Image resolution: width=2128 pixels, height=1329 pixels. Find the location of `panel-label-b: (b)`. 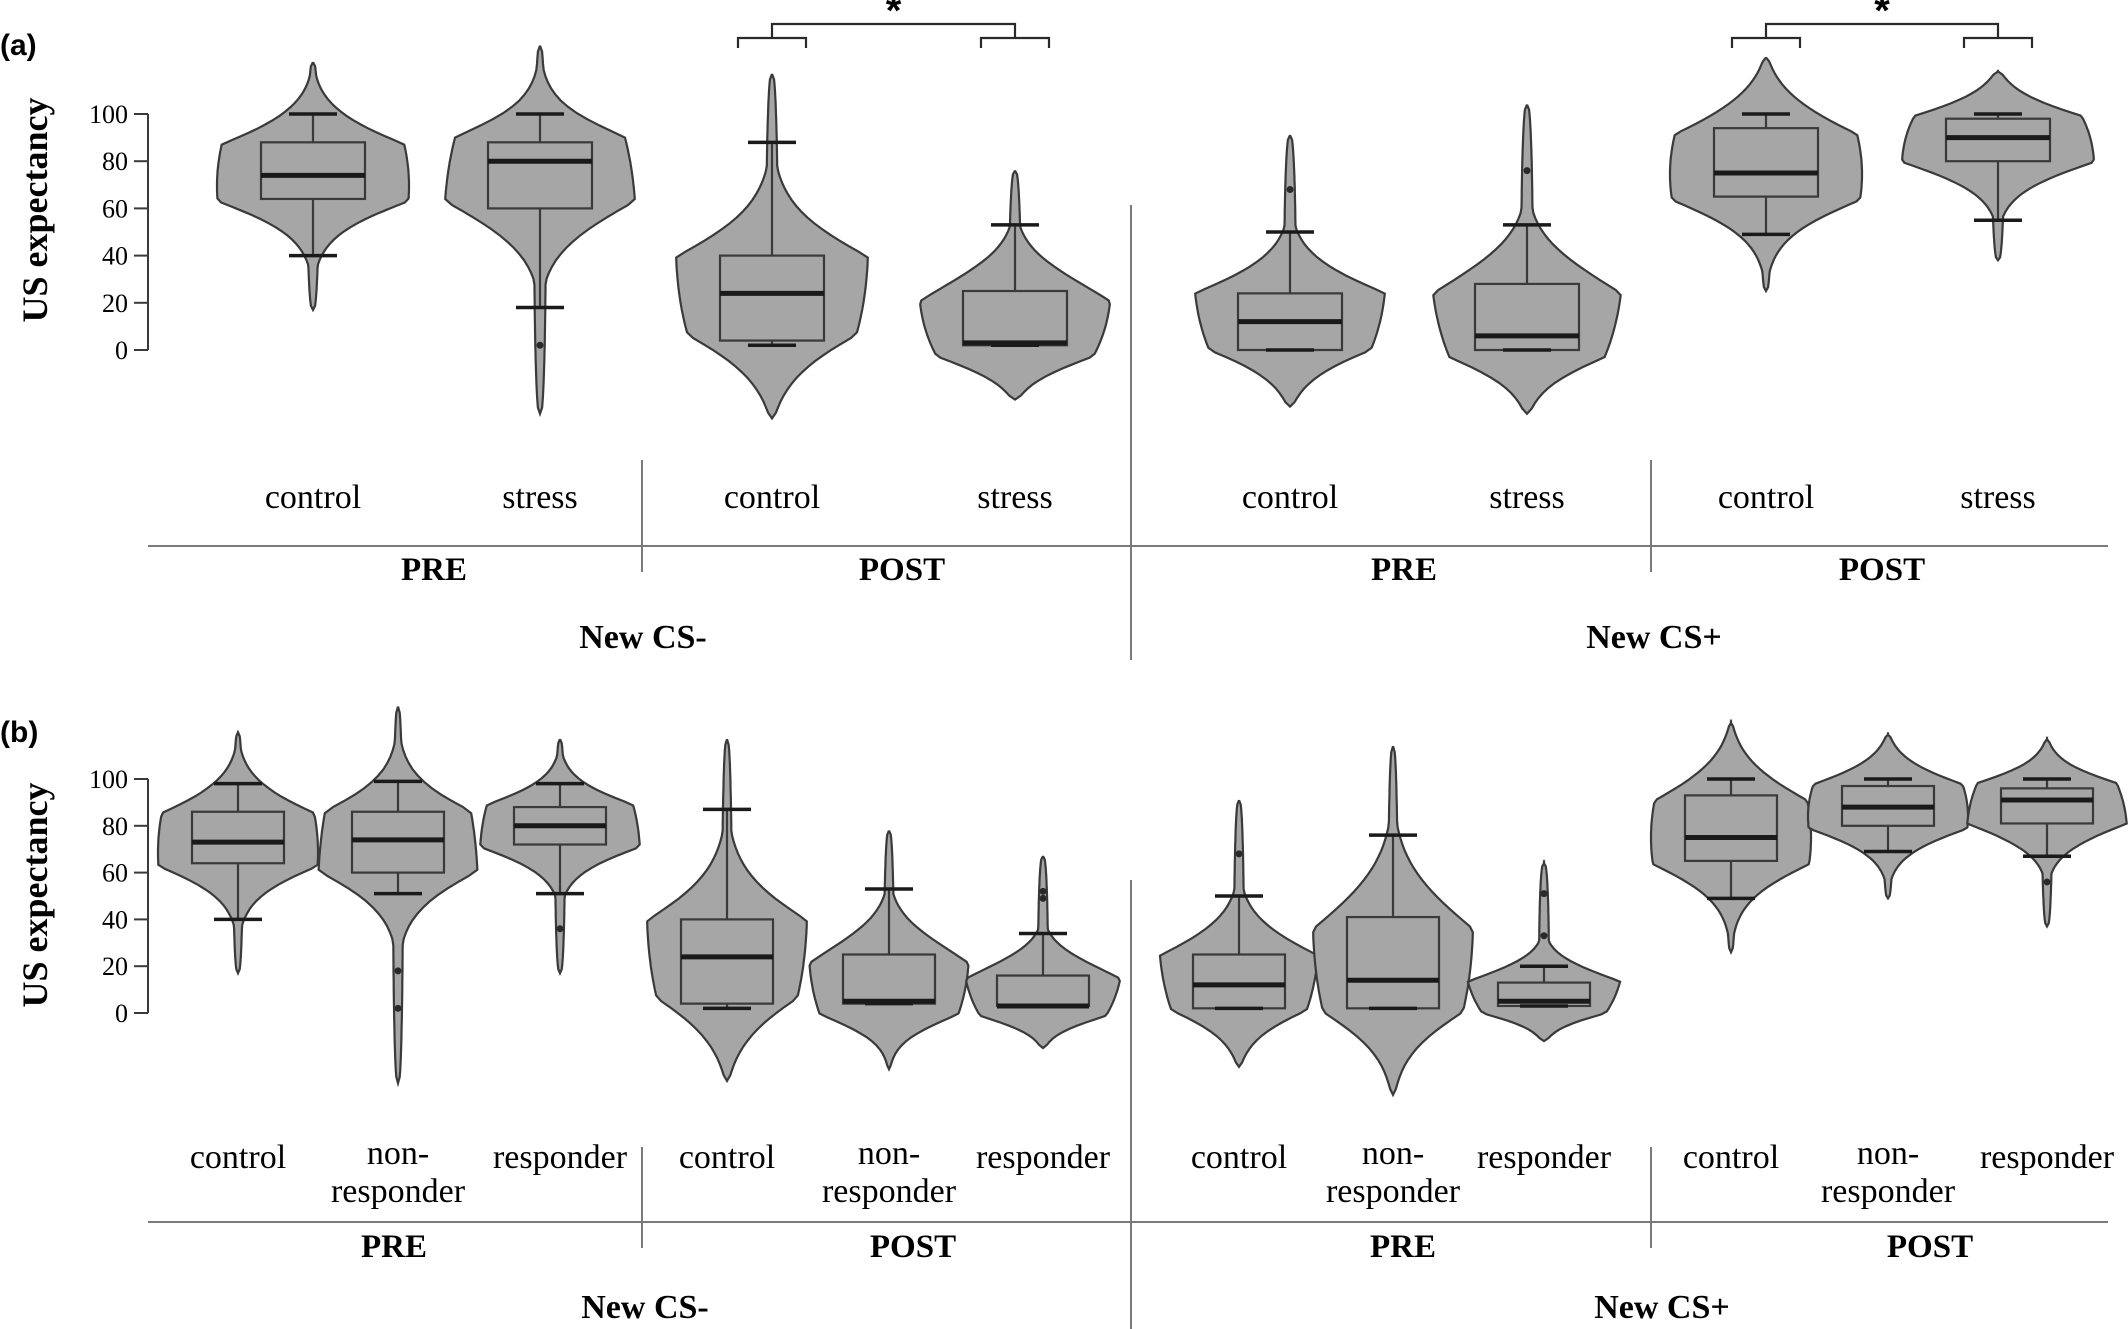

panel-label-b: (b) is located at coordinates (19, 732).